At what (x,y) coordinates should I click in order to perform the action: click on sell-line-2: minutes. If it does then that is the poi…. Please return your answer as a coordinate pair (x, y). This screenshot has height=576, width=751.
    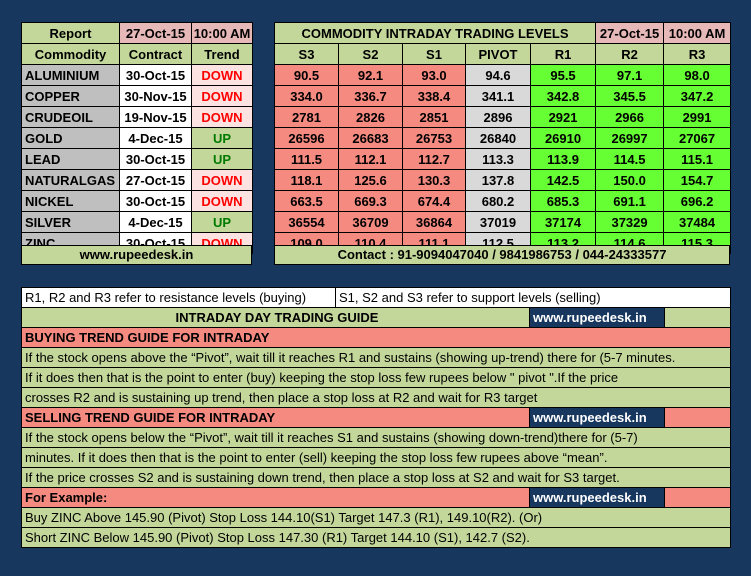
    Looking at the image, I should click on (376, 457).